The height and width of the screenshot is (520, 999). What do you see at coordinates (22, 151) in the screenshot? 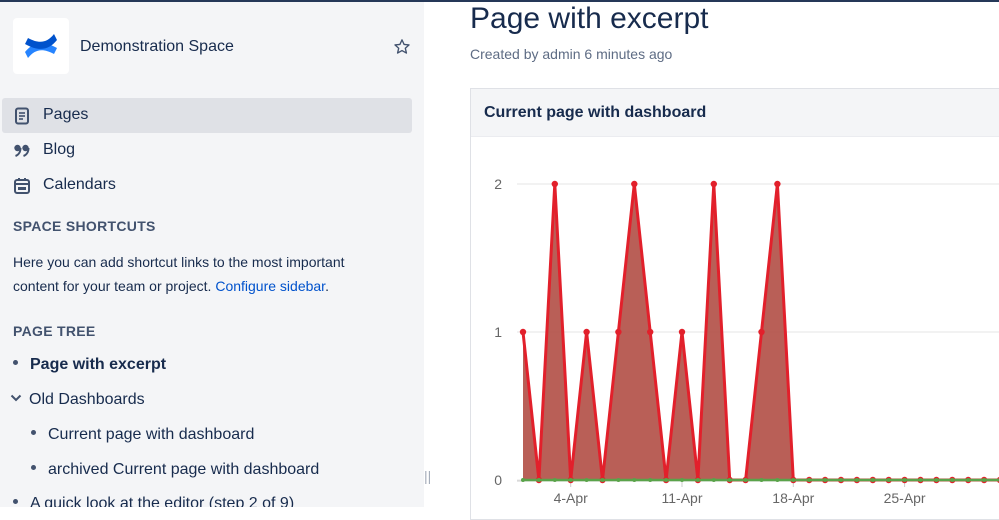
I see `quote-icon` at bounding box center [22, 151].